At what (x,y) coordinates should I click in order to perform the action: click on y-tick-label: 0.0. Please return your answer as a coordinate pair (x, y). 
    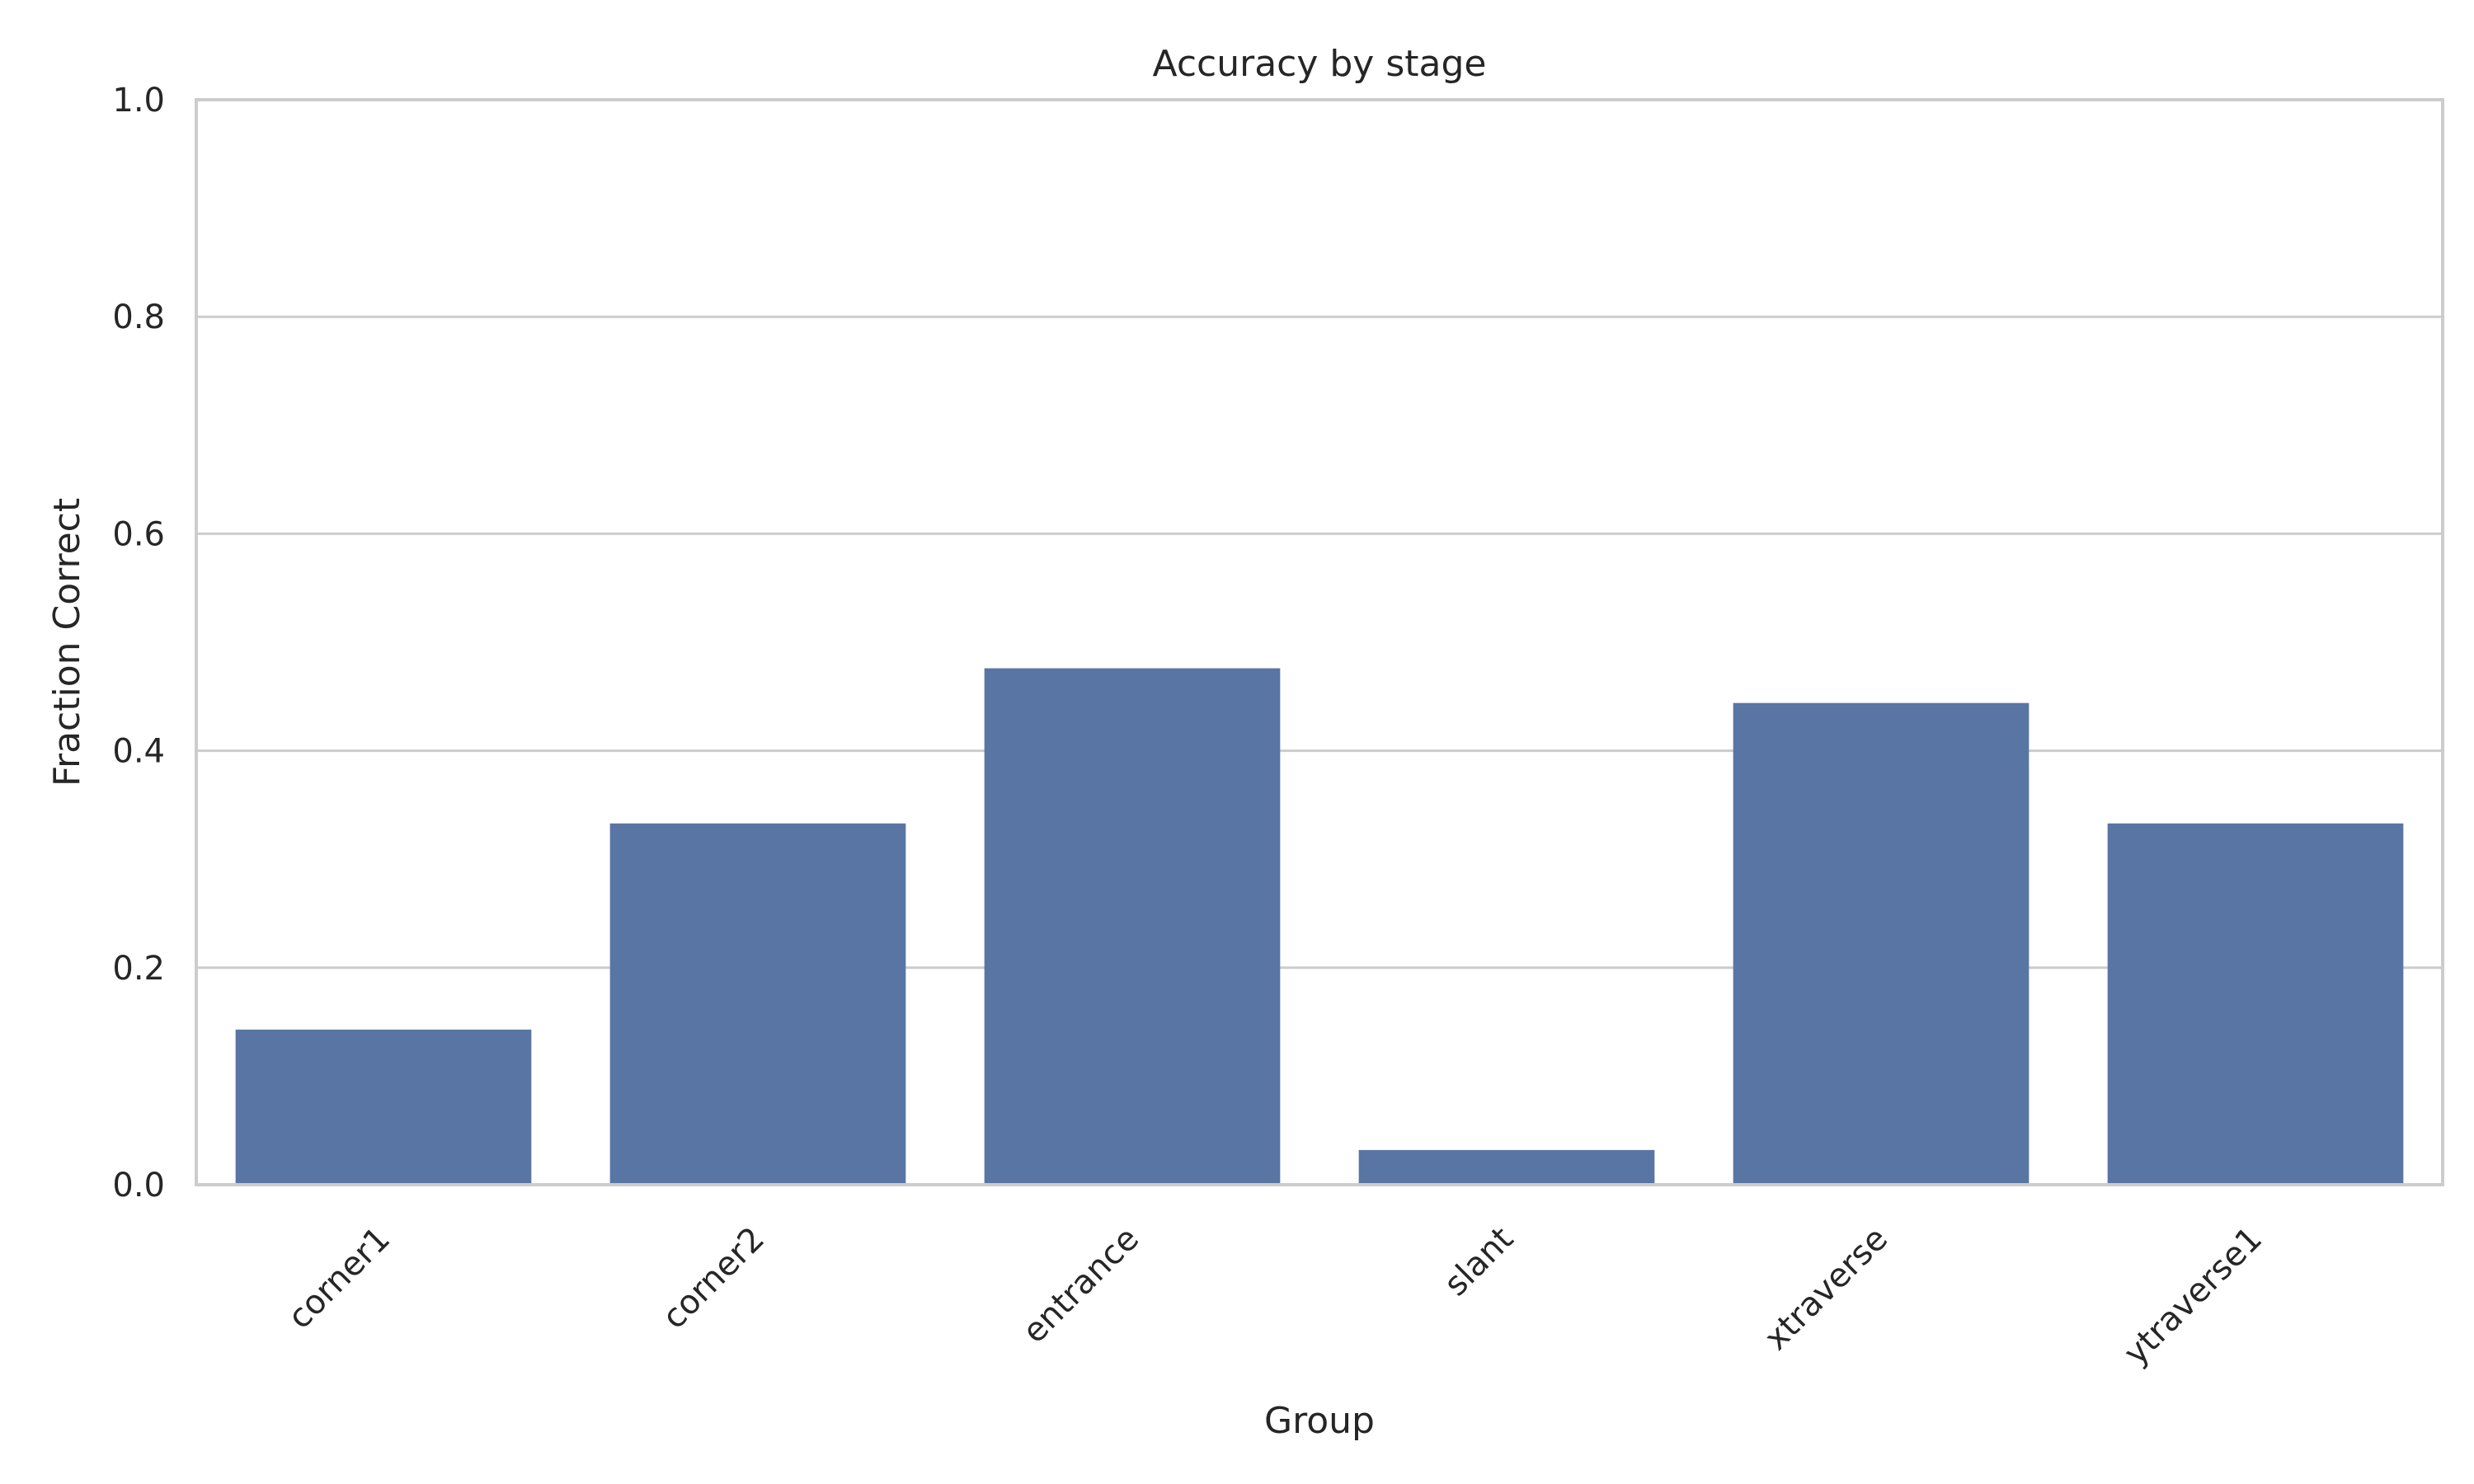
    Looking at the image, I should click on (138, 1186).